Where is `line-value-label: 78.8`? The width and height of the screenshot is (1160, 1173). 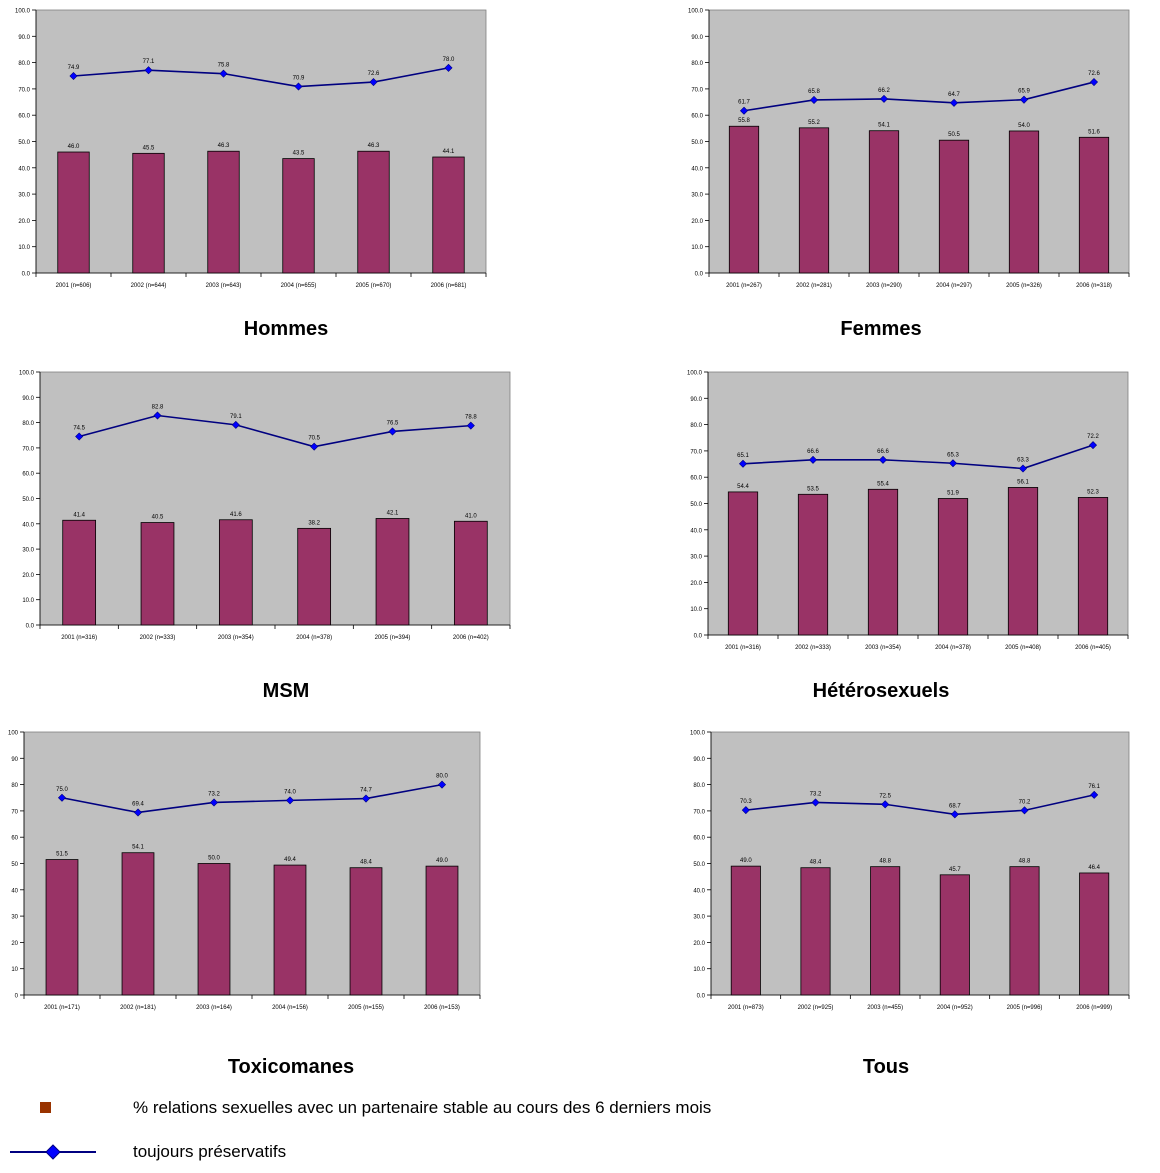
line-value-label: 78.8 is located at coordinates (471, 418).